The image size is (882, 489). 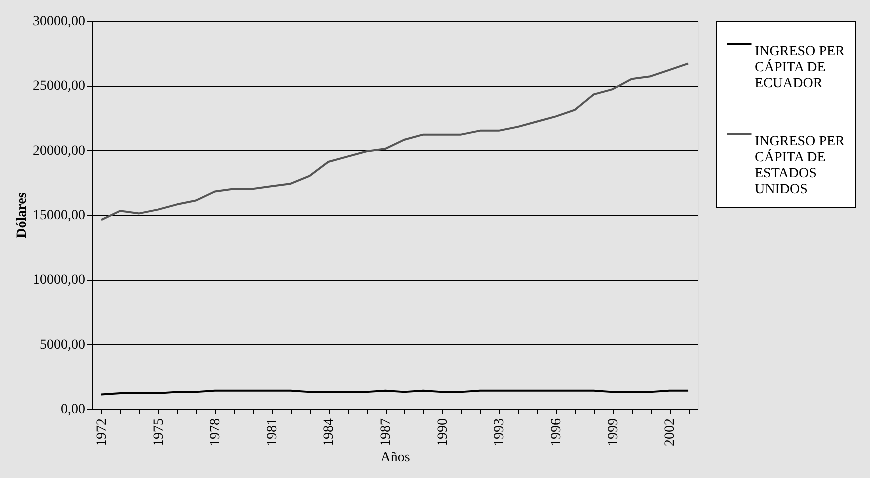 What do you see at coordinates (386, 432) in the screenshot?
I see `x-tick-label: 1987` at bounding box center [386, 432].